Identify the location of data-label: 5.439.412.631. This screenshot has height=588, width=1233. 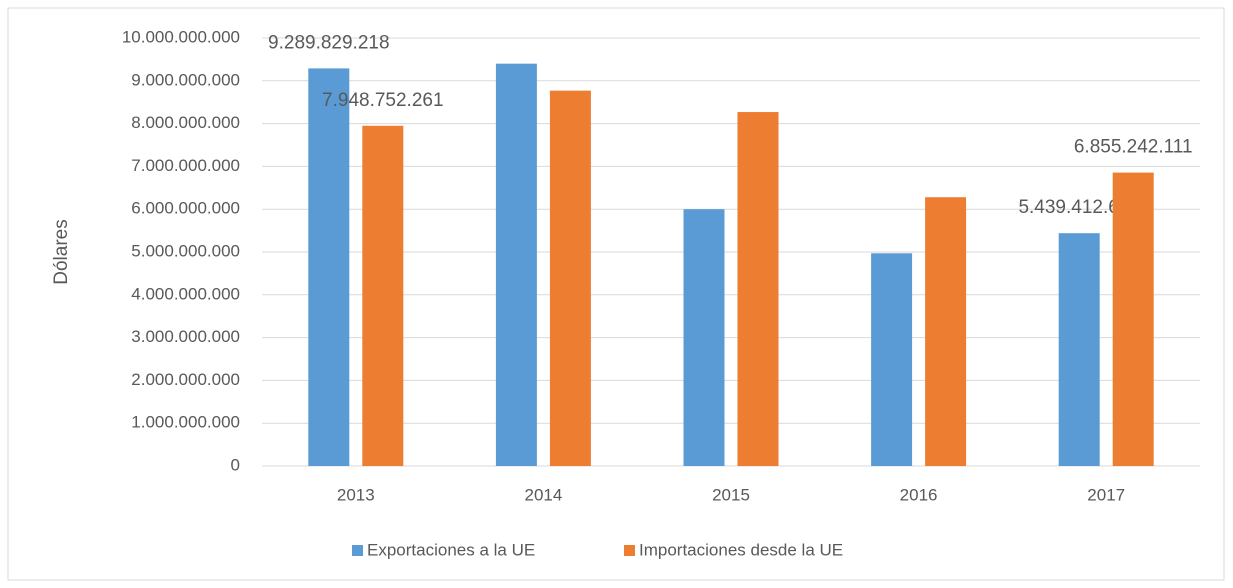
(1079, 207).